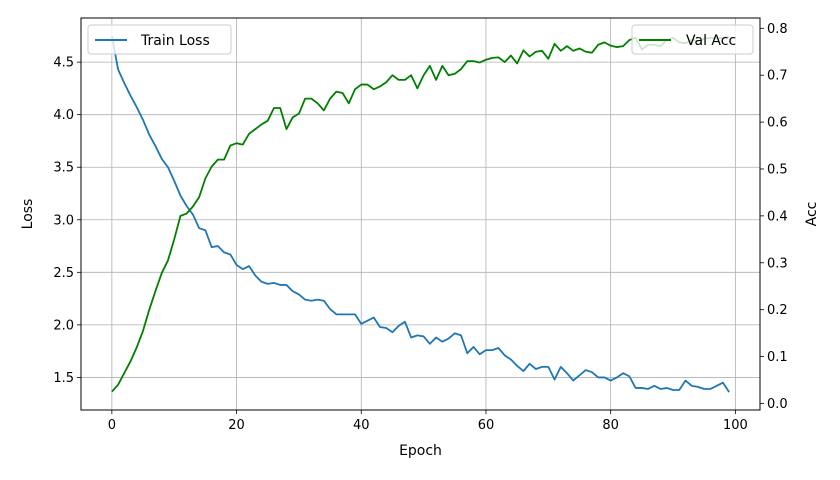 The width and height of the screenshot is (840, 480). I want to click on right-y-tick-label: 0.3, so click(777, 263).